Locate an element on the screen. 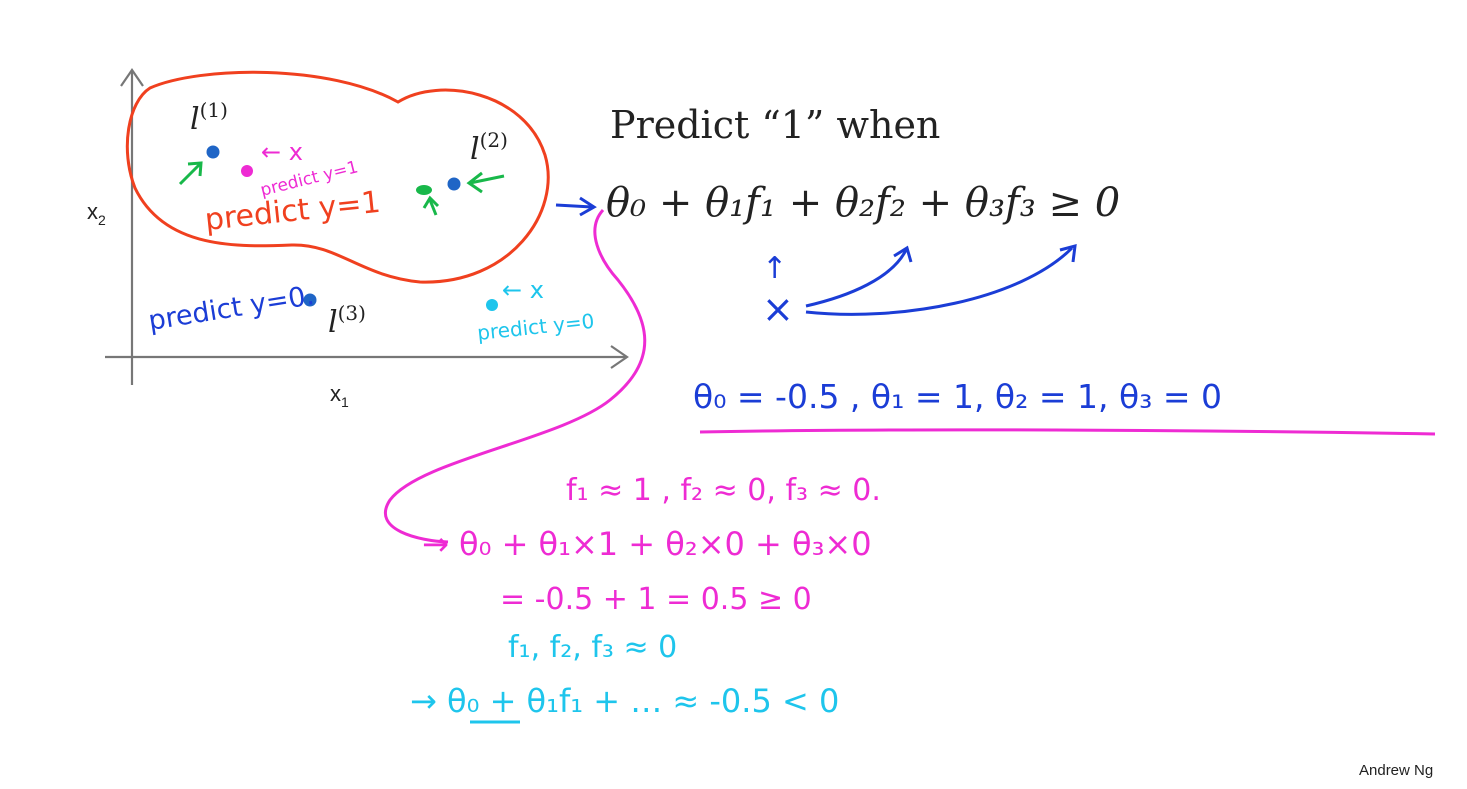  feature-approx-line: f₁ ≈ 1 , f₂ ≈ 0, f₃ ≈ 0. is located at coordinates (723, 490).